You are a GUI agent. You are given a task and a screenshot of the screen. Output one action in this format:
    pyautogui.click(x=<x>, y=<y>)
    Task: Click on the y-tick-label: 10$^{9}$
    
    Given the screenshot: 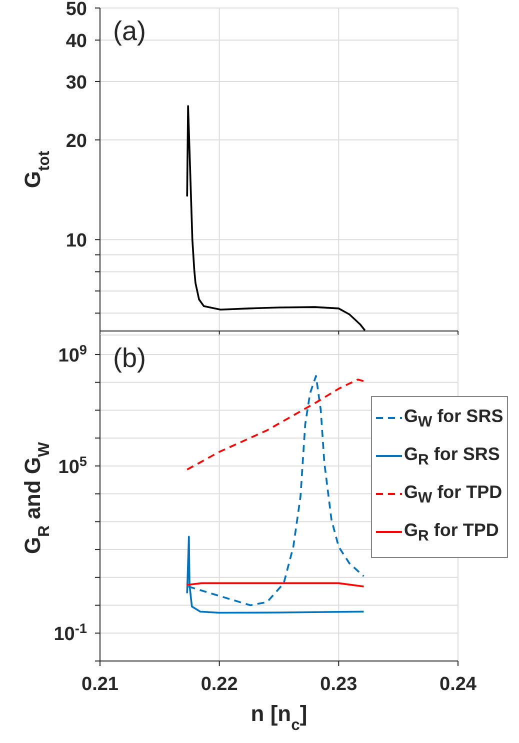 What is the action you would take?
    pyautogui.click(x=73, y=354)
    